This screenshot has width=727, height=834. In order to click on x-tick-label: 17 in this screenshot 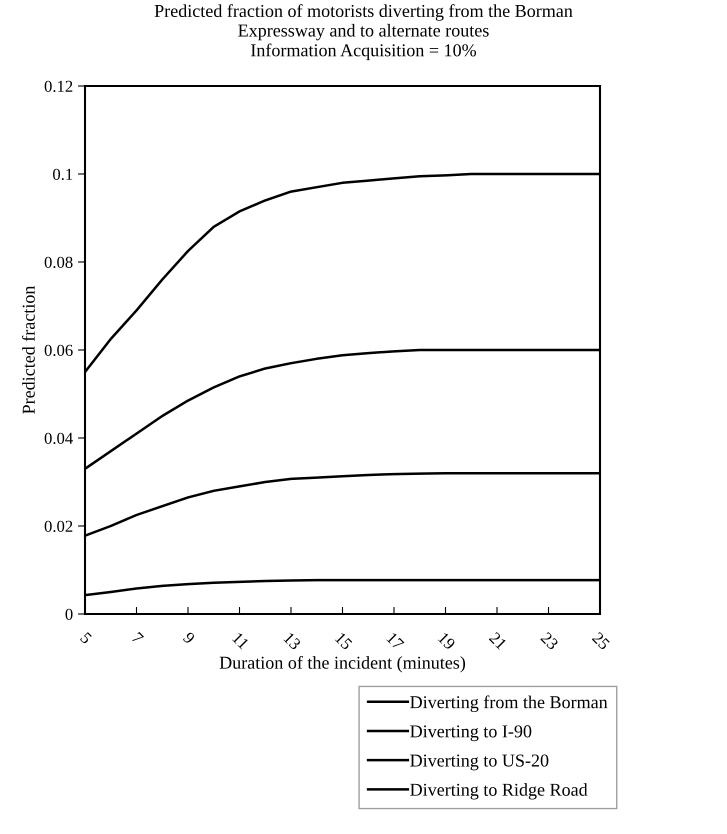, I will do `click(395, 641)`.